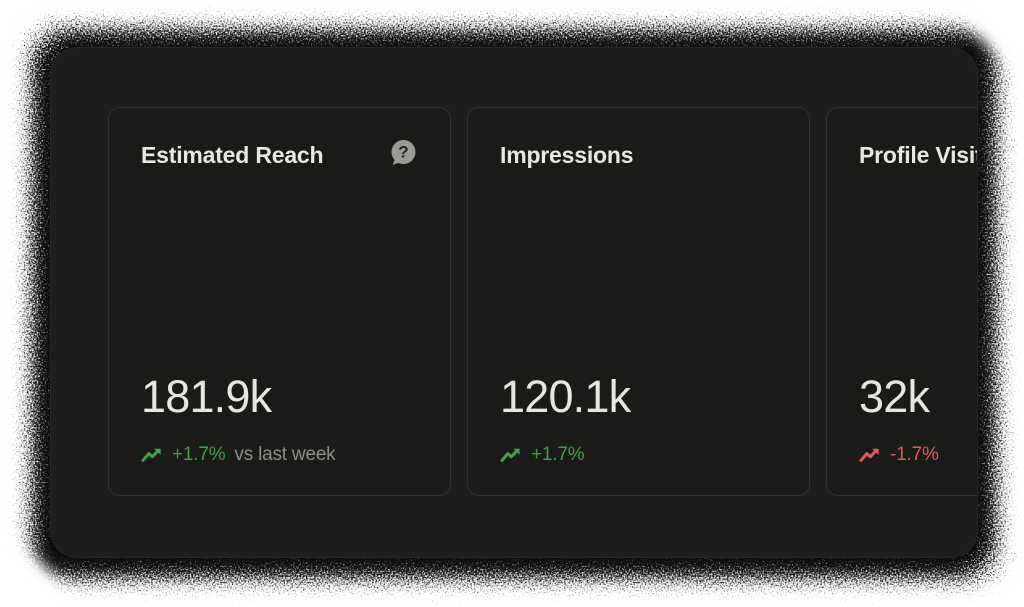  I want to click on stat-card-profile-visits: Profile Visits 32k -1.7%, so click(901, 301).